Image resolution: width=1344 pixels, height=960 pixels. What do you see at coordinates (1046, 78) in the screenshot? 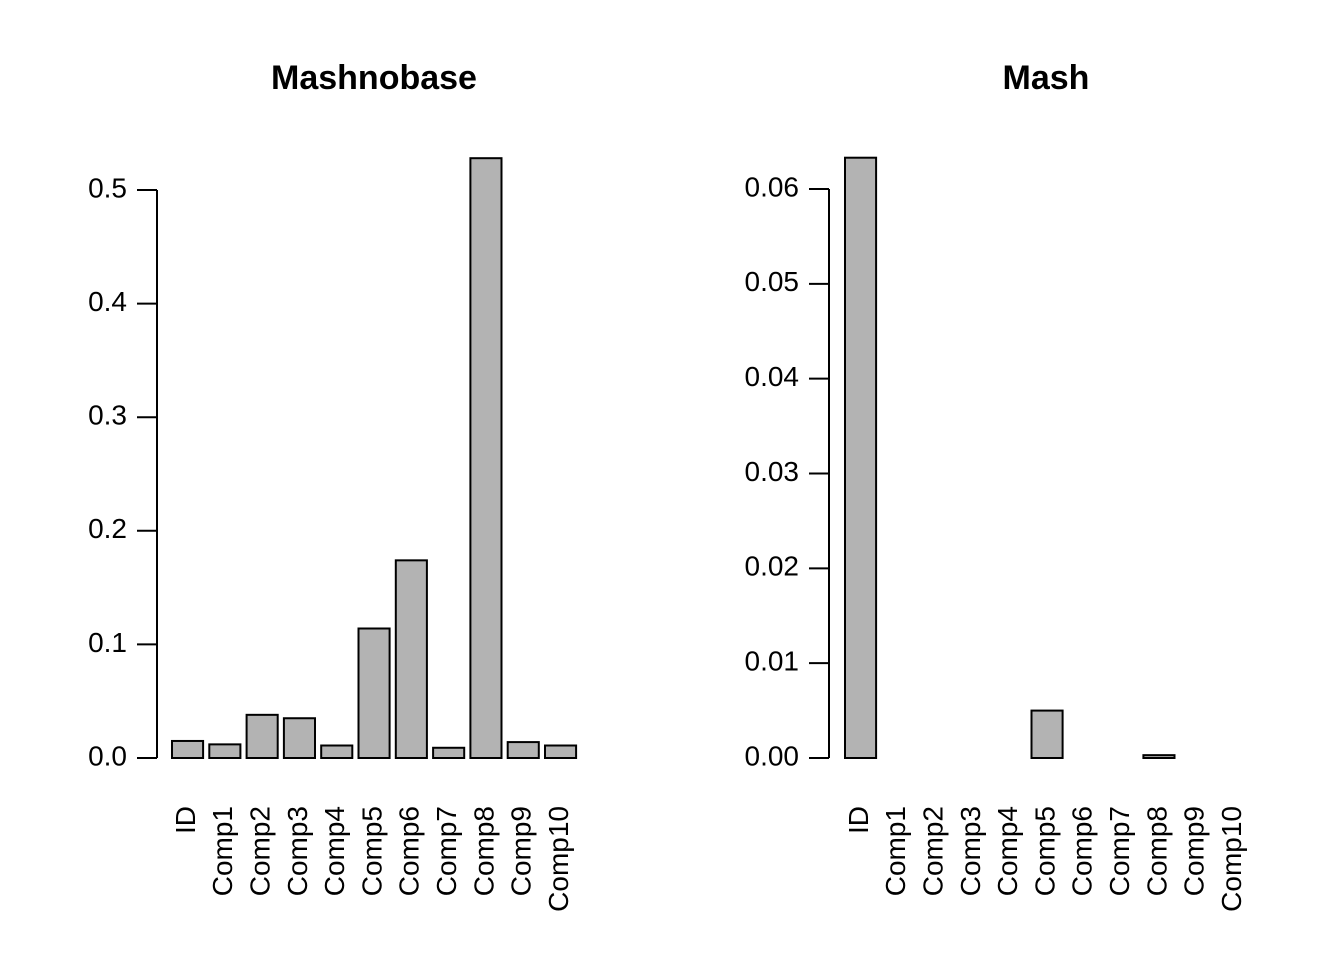
I see `chart-title: Mash` at bounding box center [1046, 78].